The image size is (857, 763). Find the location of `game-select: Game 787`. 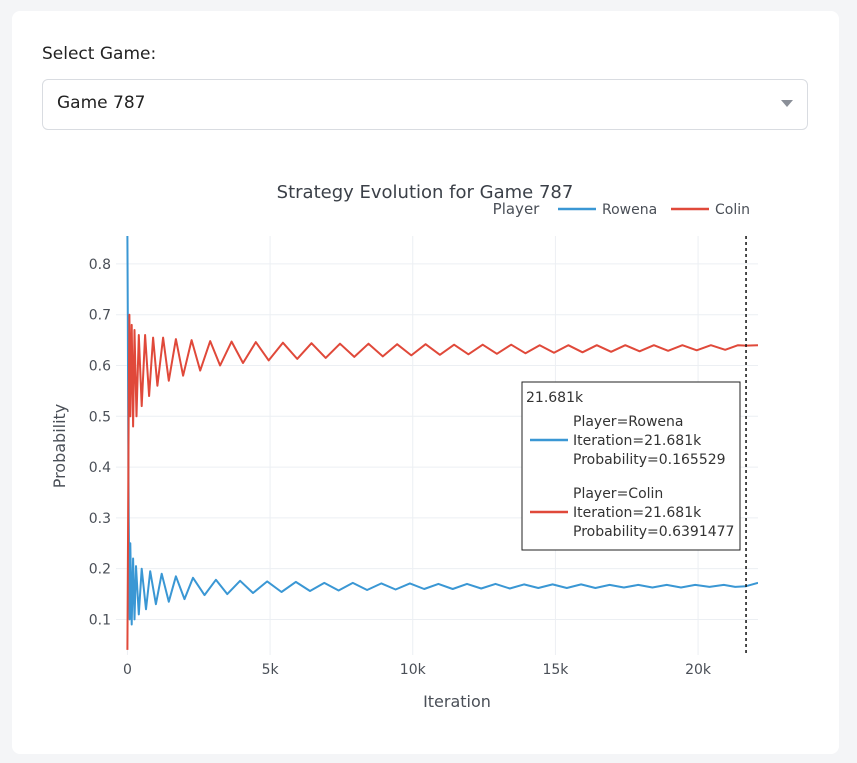

game-select: Game 787 is located at coordinates (425, 104).